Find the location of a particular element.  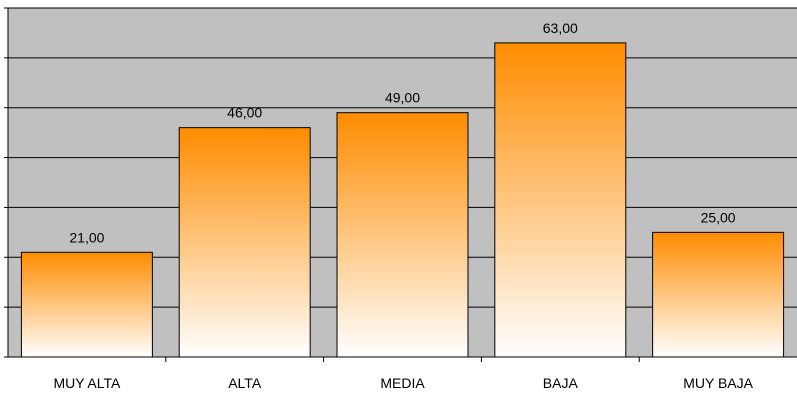

data-label: 21,00 is located at coordinates (86, 237).